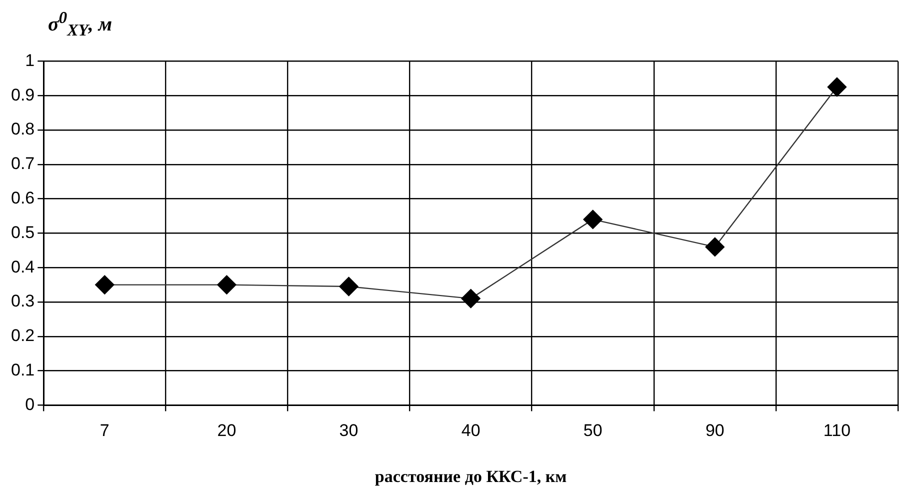 Image resolution: width=922 pixels, height=500 pixels. What do you see at coordinates (30, 60) in the screenshot?
I see `y-tick-label: 1` at bounding box center [30, 60].